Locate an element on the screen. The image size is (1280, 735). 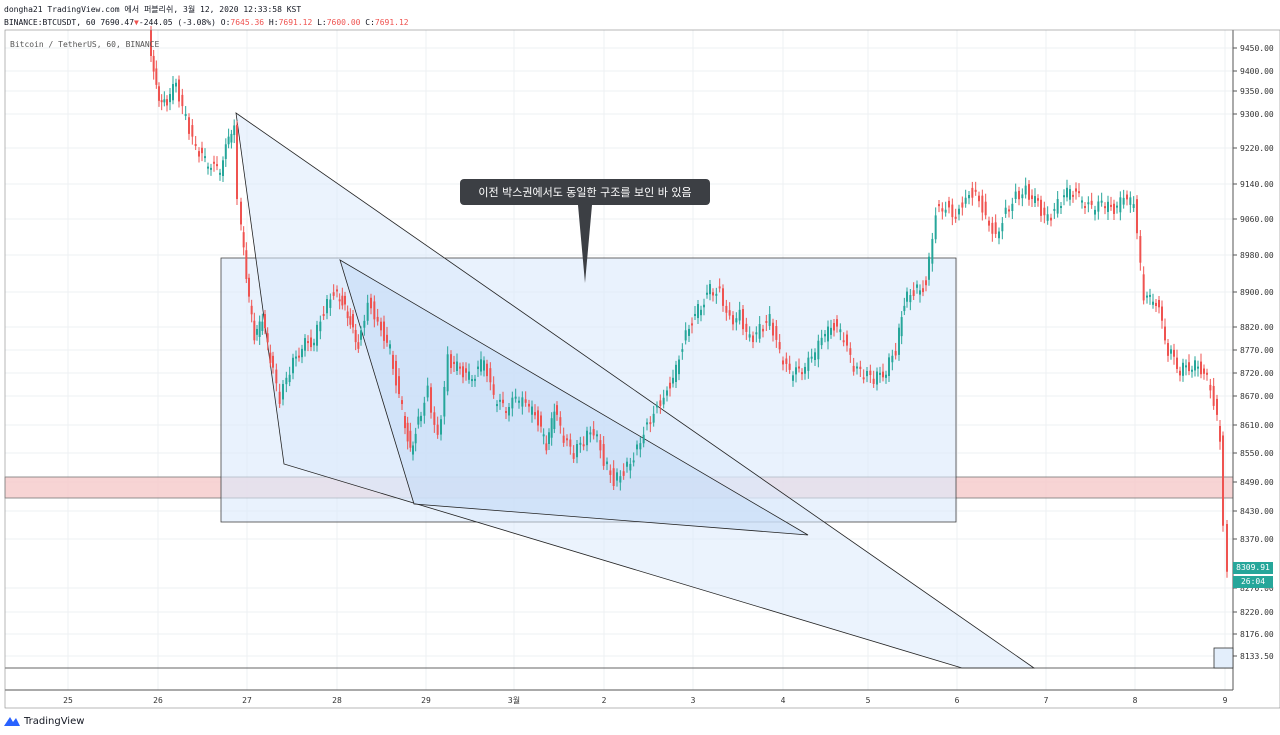
price-tick-label: 8670.00 is located at coordinates (1257, 396).